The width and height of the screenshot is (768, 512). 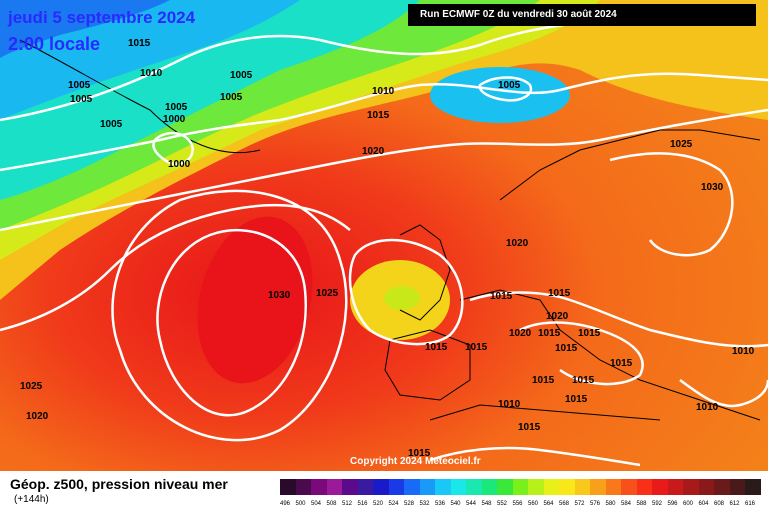 I want to click on iberia-coast, so click(x=427, y=365).